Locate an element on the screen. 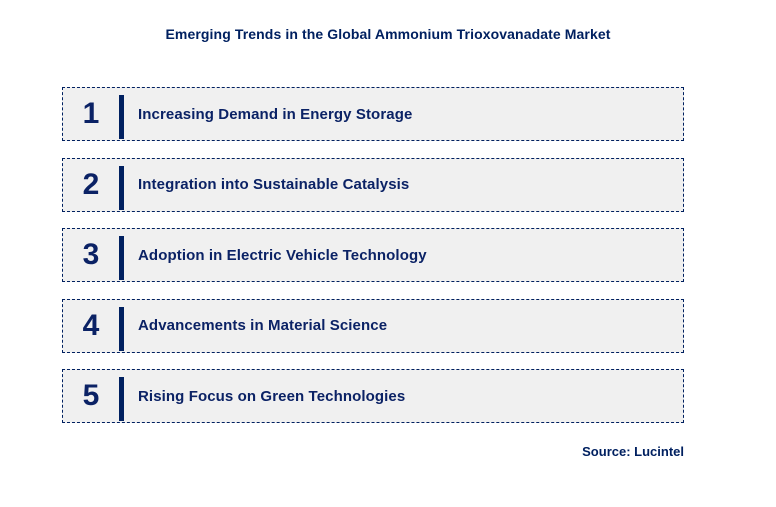  trend-item-4: 4 Advancements in Material Science is located at coordinates (373, 325).